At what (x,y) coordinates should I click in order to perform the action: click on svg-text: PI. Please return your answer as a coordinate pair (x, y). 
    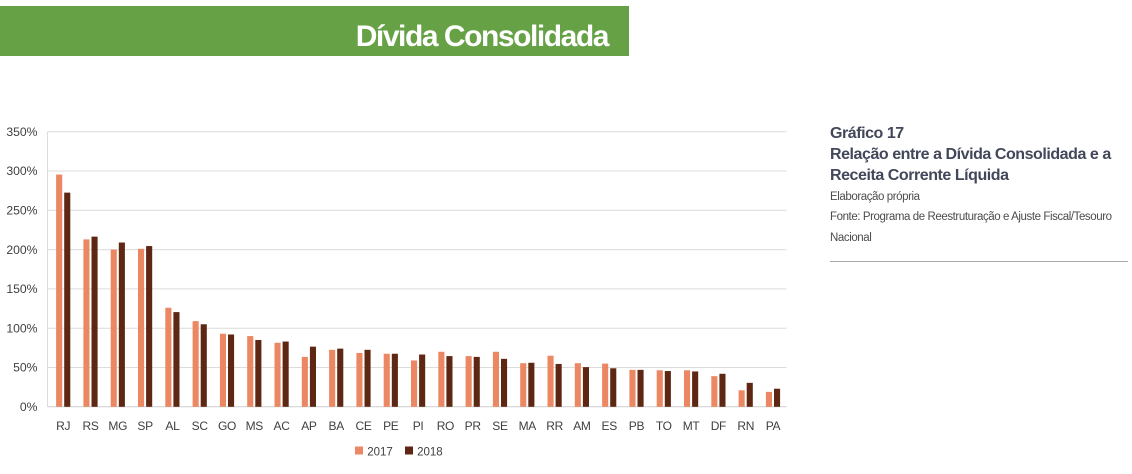
    Looking at the image, I should click on (418, 426).